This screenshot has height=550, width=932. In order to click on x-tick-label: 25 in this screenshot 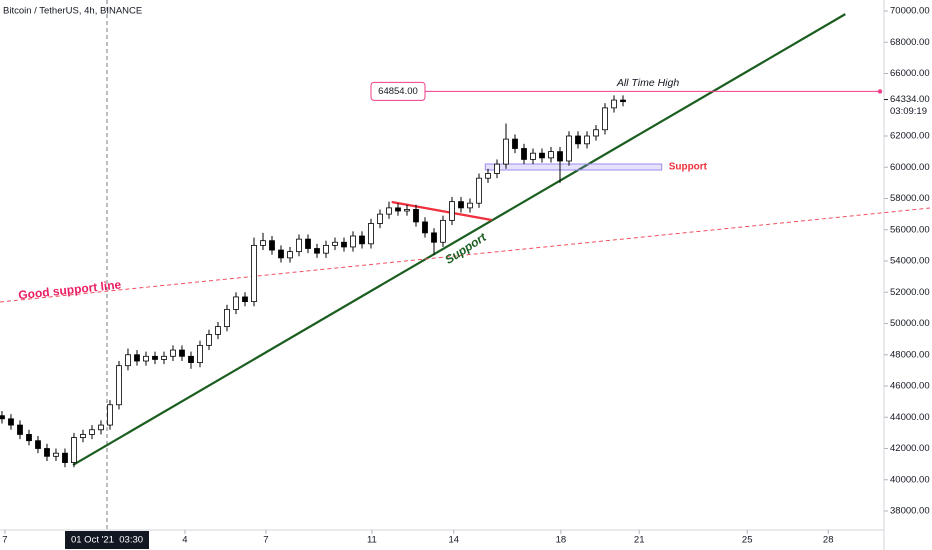, I will do `click(747, 540)`.